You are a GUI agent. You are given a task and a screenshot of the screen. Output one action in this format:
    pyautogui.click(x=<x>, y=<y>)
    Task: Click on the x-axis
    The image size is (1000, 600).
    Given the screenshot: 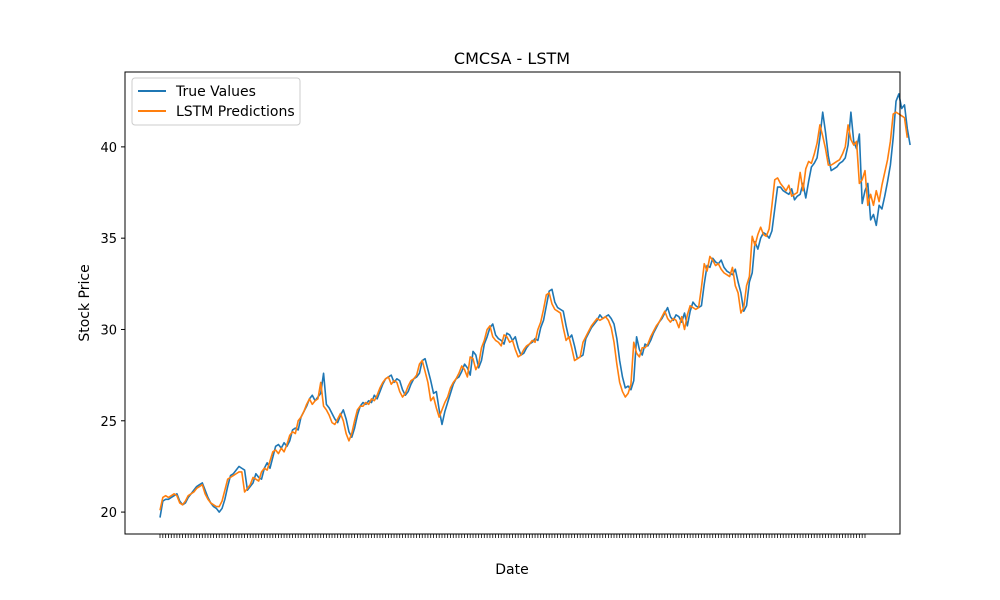 What is the action you would take?
    pyautogui.click(x=512, y=536)
    